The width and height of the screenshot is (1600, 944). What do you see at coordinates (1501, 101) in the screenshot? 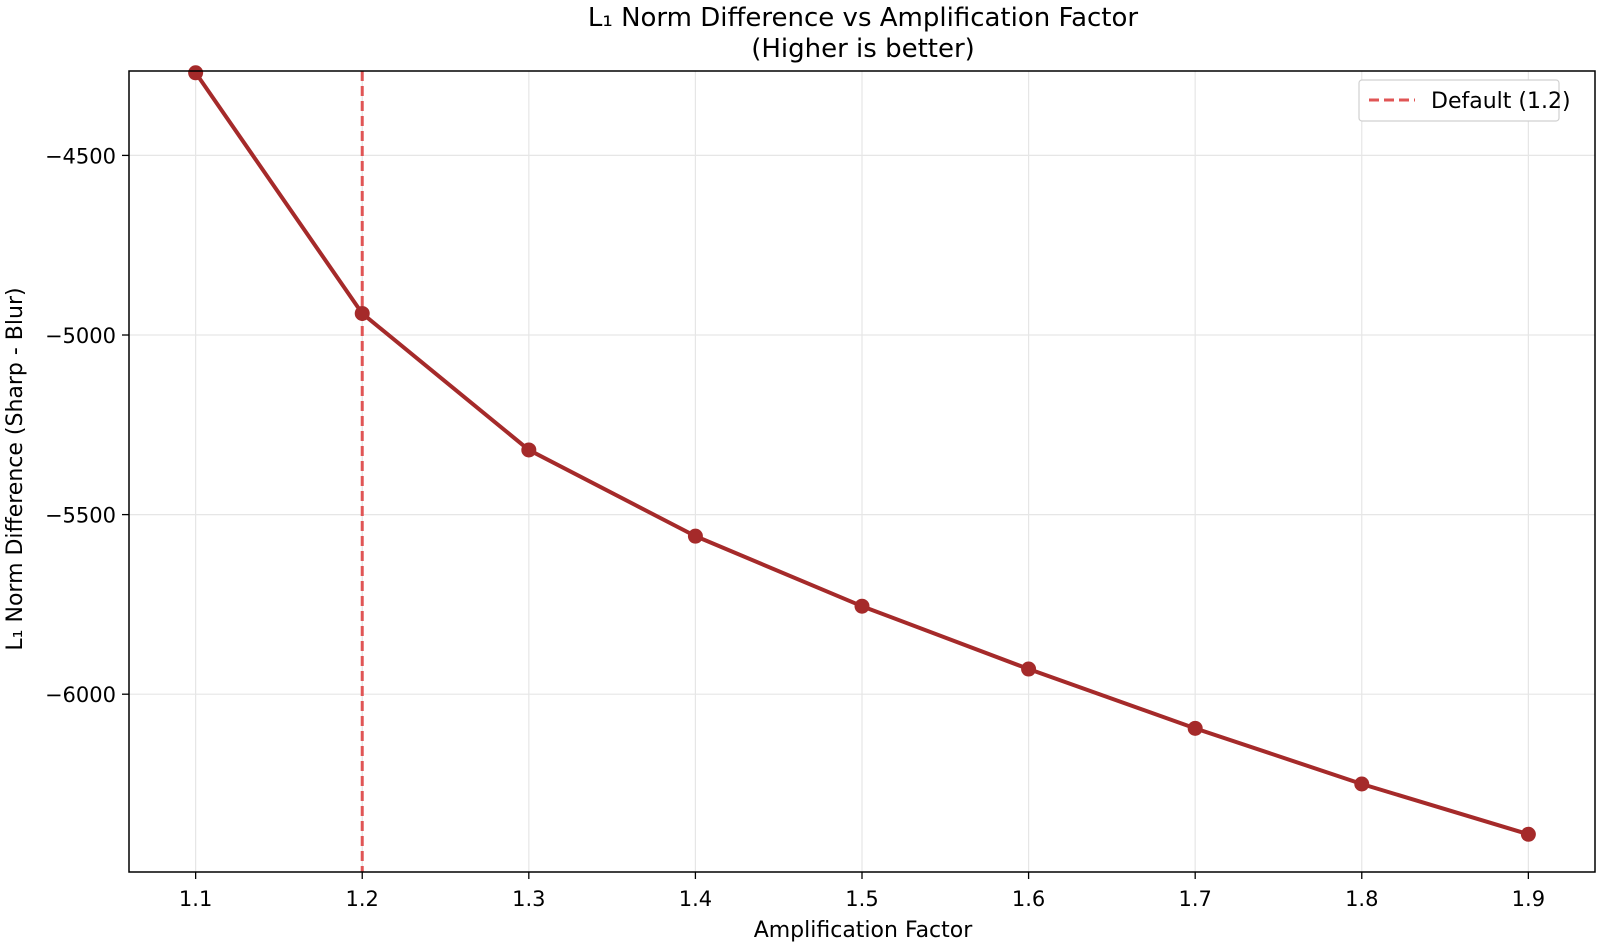
I see `legend-entry-default: Default (1.2)` at bounding box center [1501, 101].